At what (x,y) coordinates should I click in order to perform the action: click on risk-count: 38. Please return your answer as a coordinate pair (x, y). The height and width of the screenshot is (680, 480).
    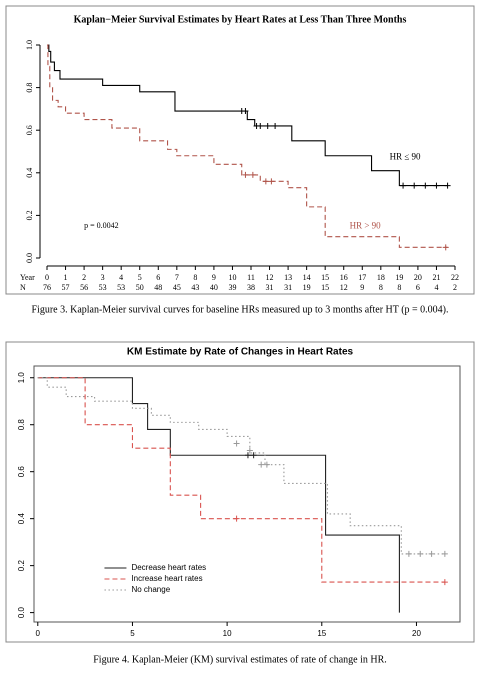
    Looking at the image, I should click on (251, 287).